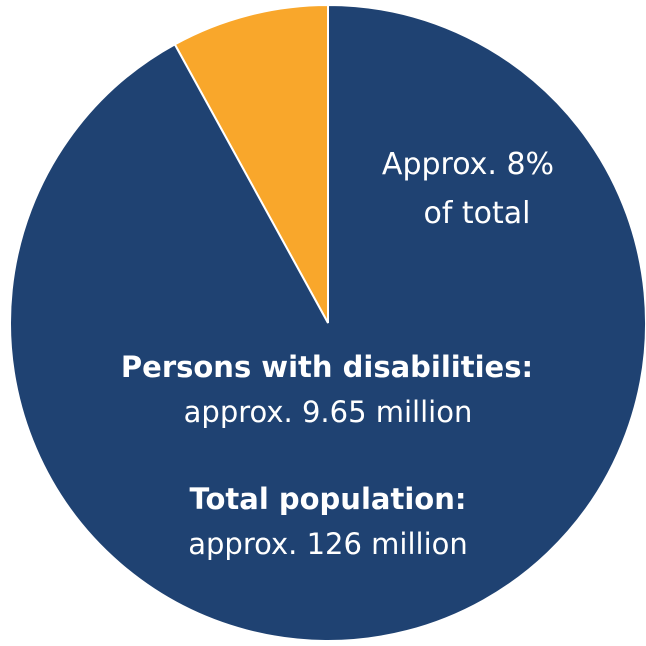  What do you see at coordinates (251, 163) in the screenshot?
I see `pie-slice-disabilities` at bounding box center [251, 163].